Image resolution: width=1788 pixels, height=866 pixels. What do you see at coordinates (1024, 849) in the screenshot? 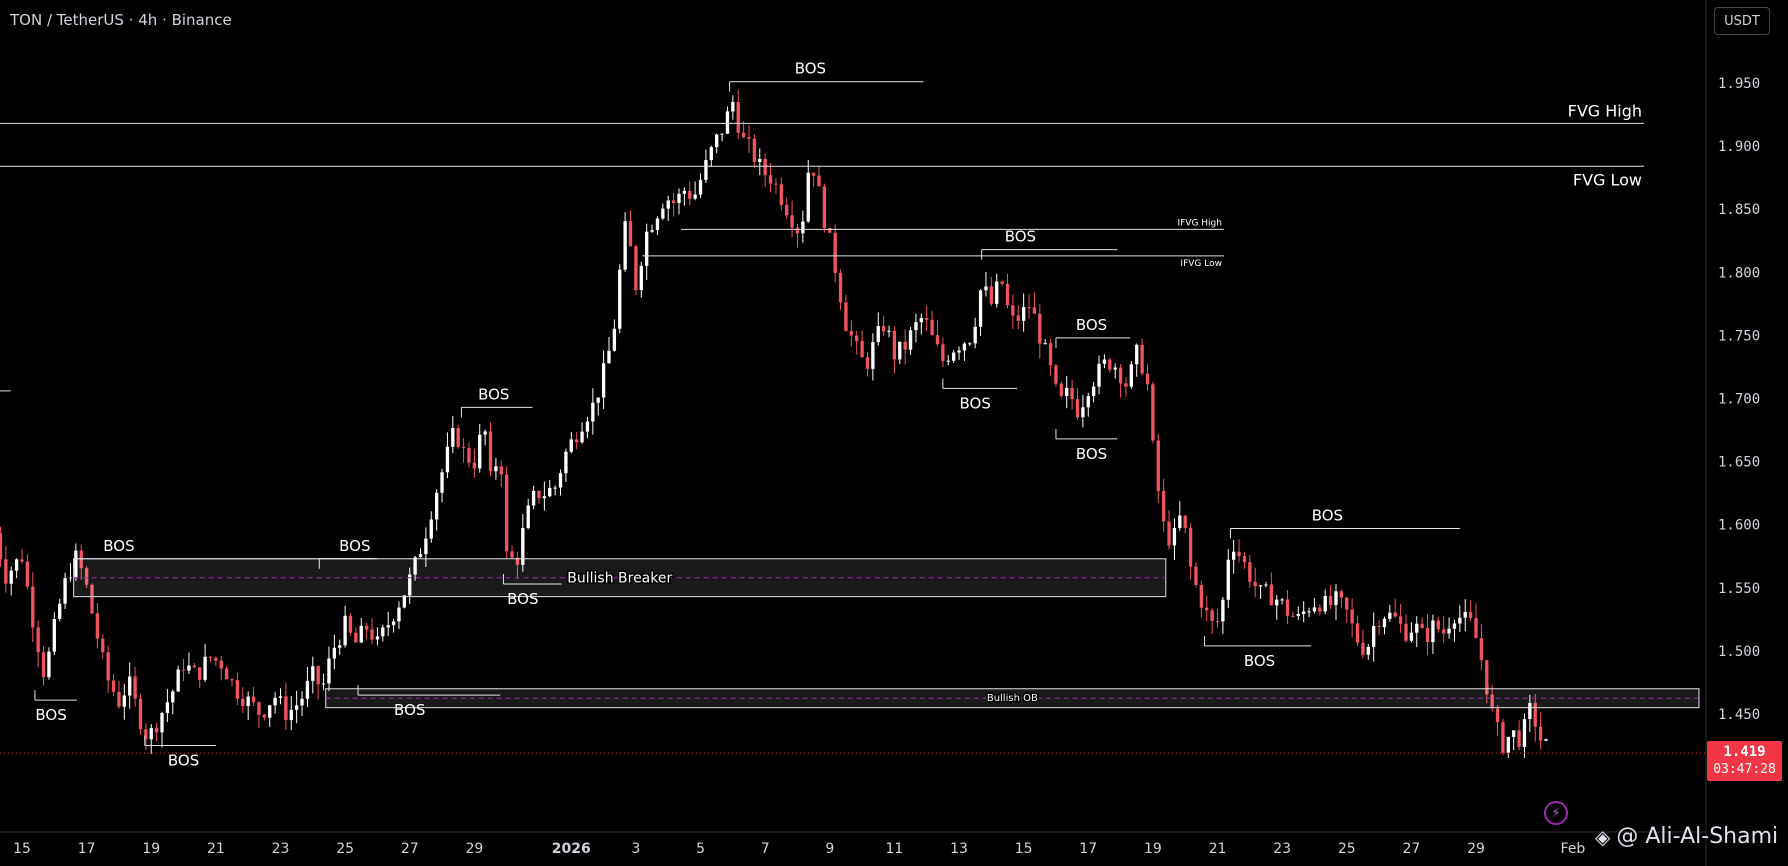
I see `time-tick-label: 15` at bounding box center [1024, 849].